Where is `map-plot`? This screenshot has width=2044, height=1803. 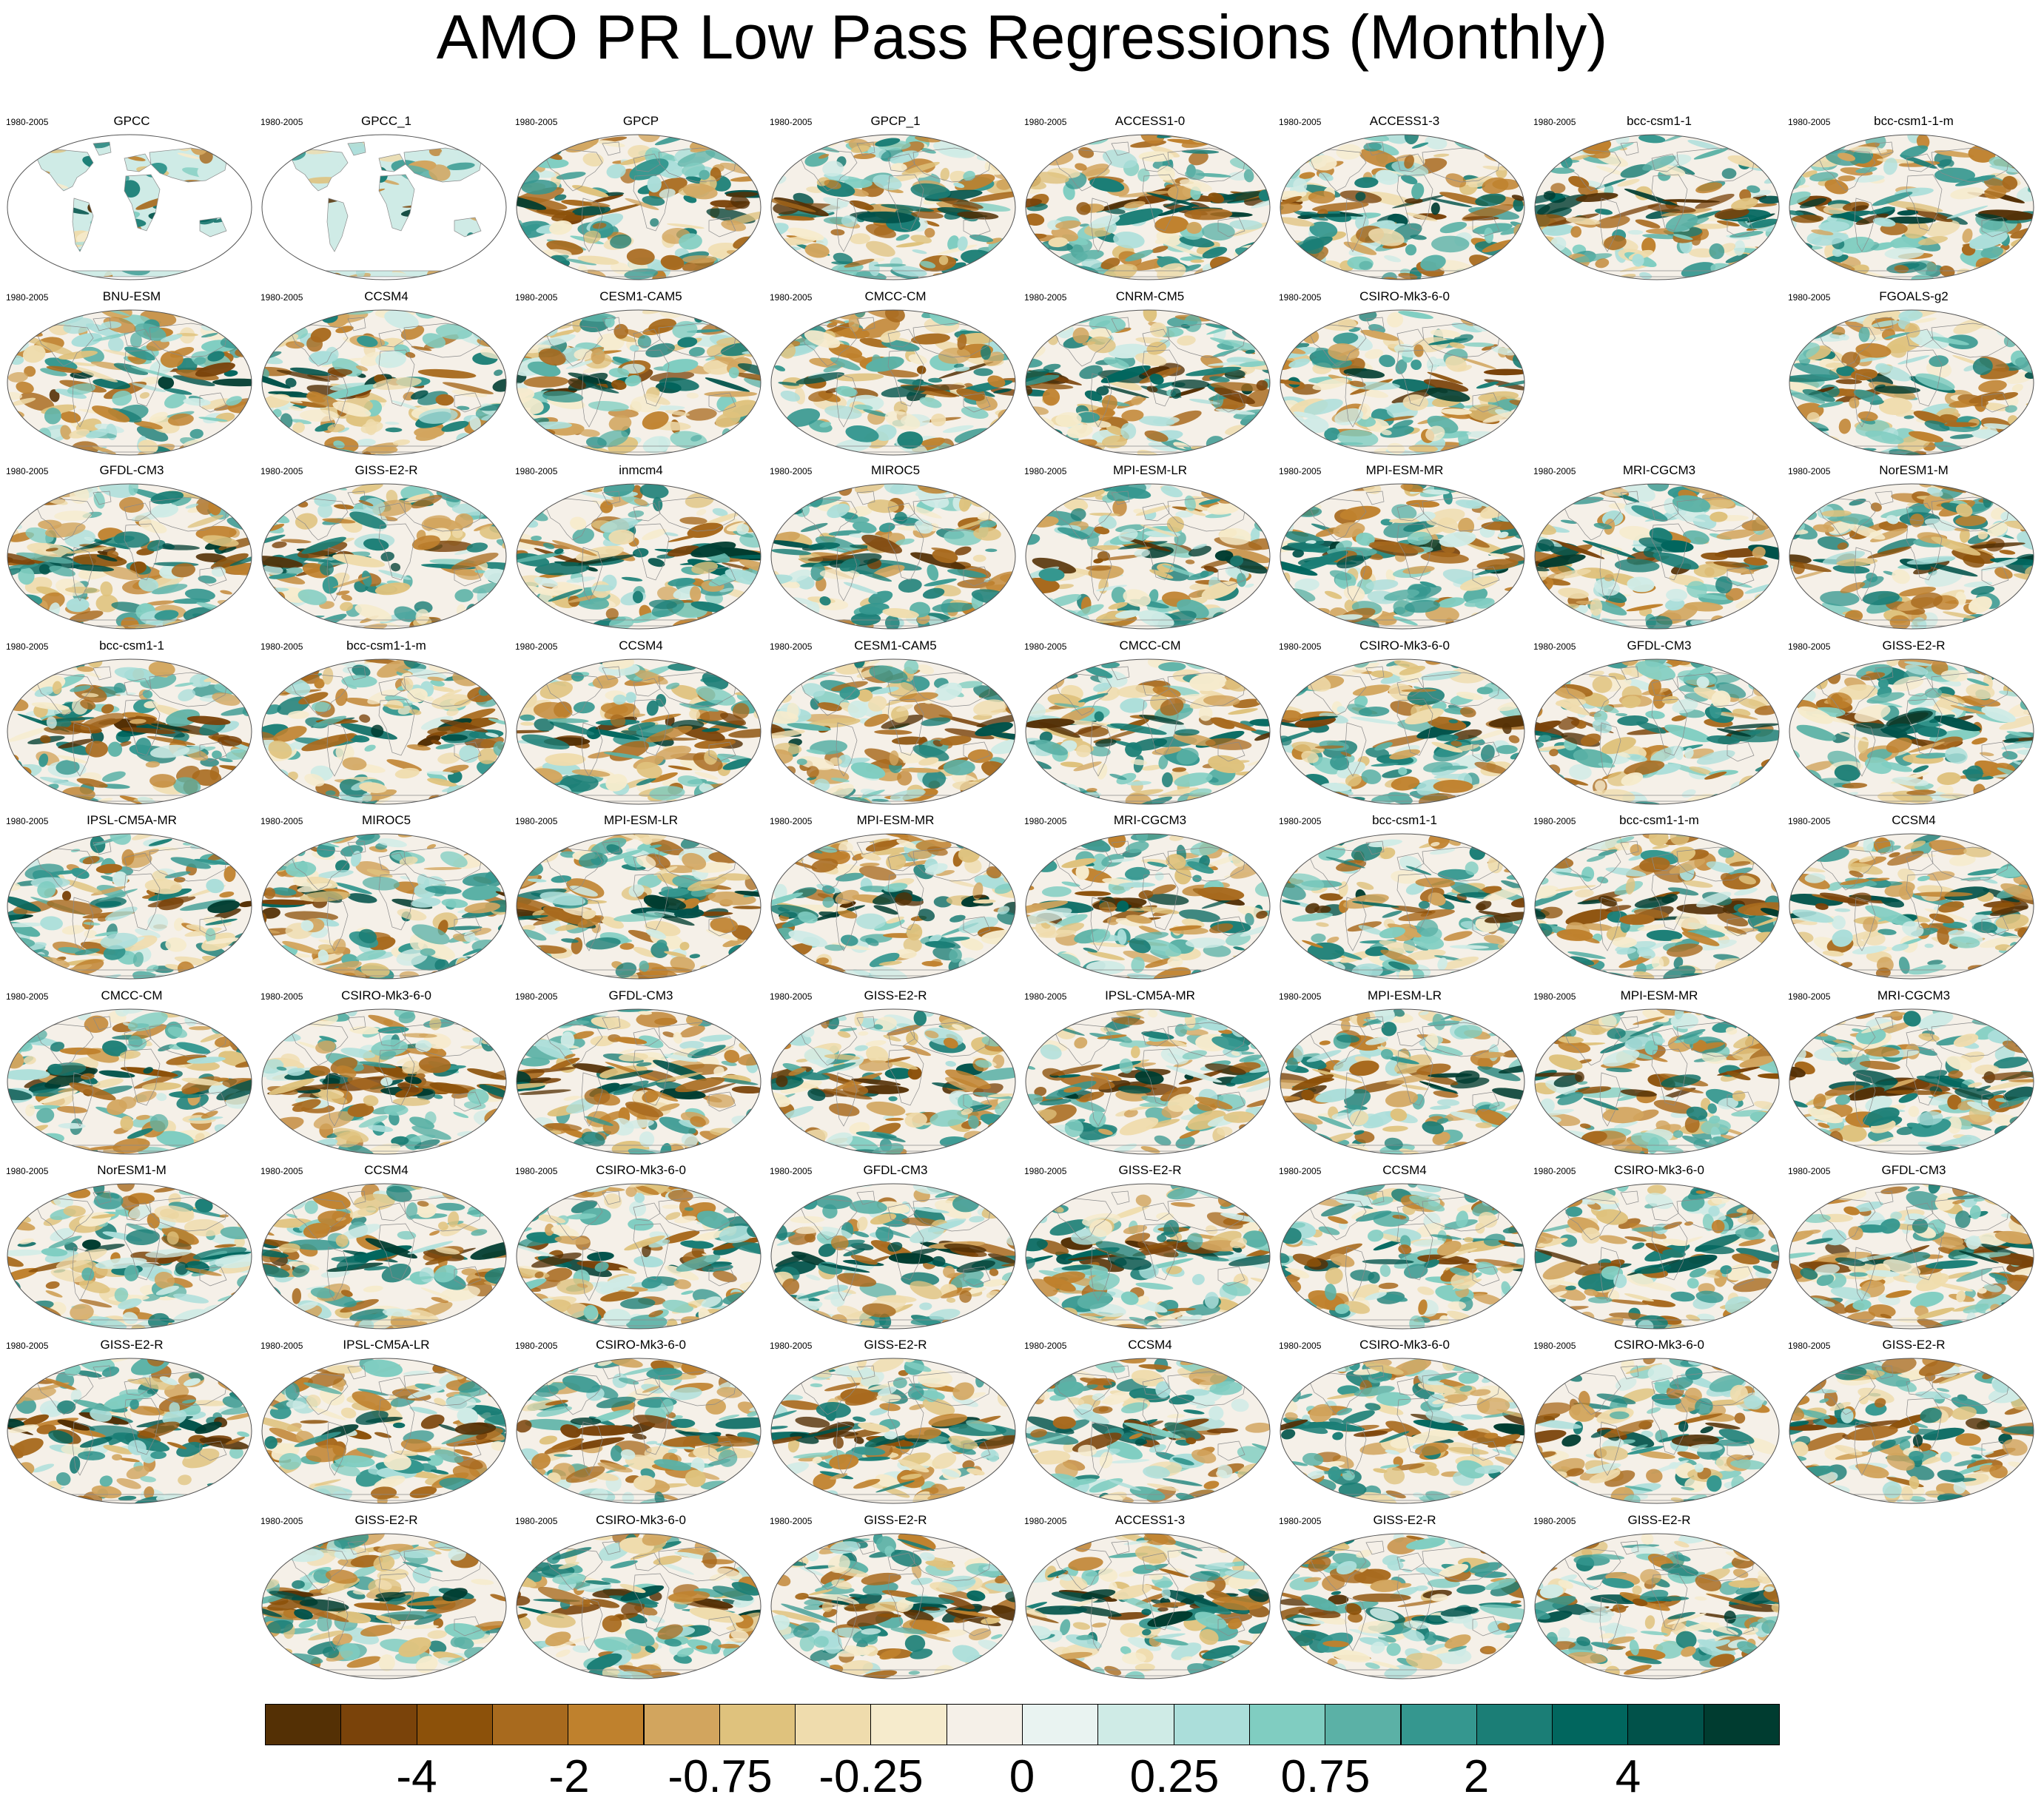
map-plot is located at coordinates (1911, 556).